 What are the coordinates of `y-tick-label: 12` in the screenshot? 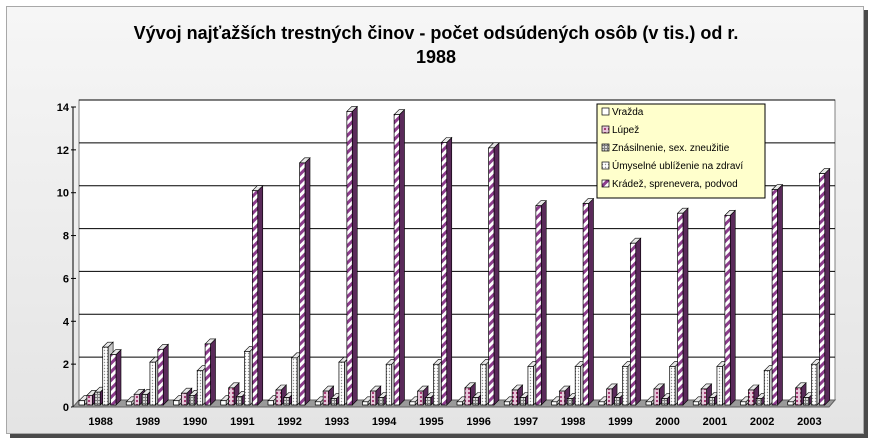 It's located at (63, 151).